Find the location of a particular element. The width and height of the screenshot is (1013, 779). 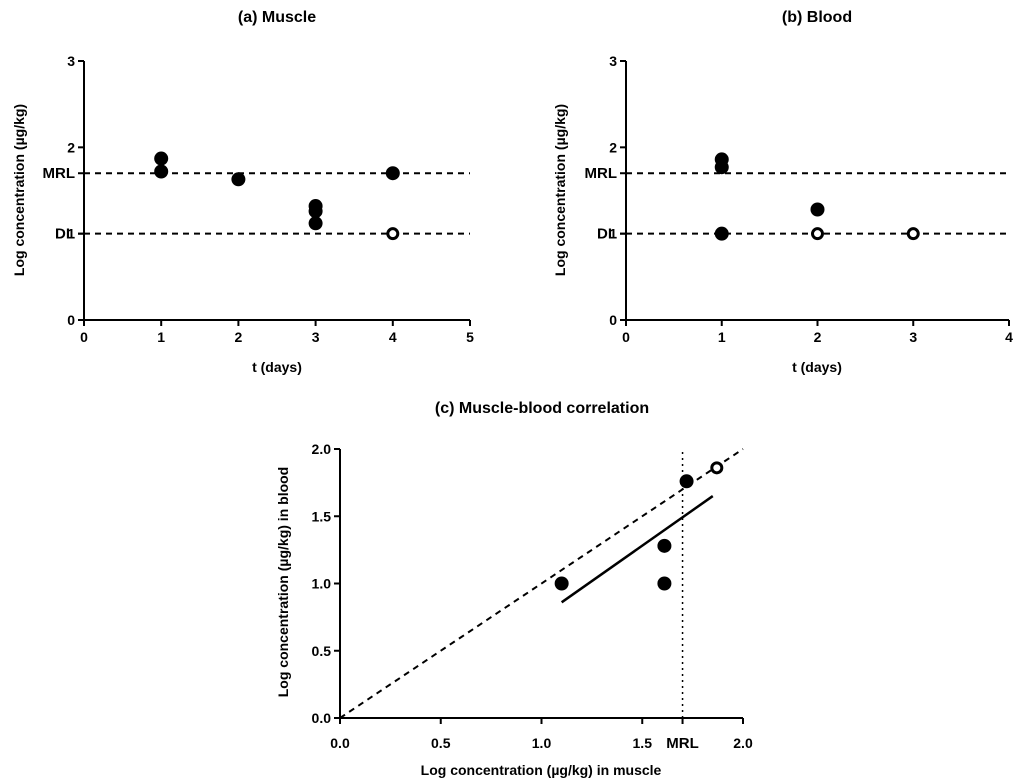

x-tick-label: 5 is located at coordinates (470, 337).